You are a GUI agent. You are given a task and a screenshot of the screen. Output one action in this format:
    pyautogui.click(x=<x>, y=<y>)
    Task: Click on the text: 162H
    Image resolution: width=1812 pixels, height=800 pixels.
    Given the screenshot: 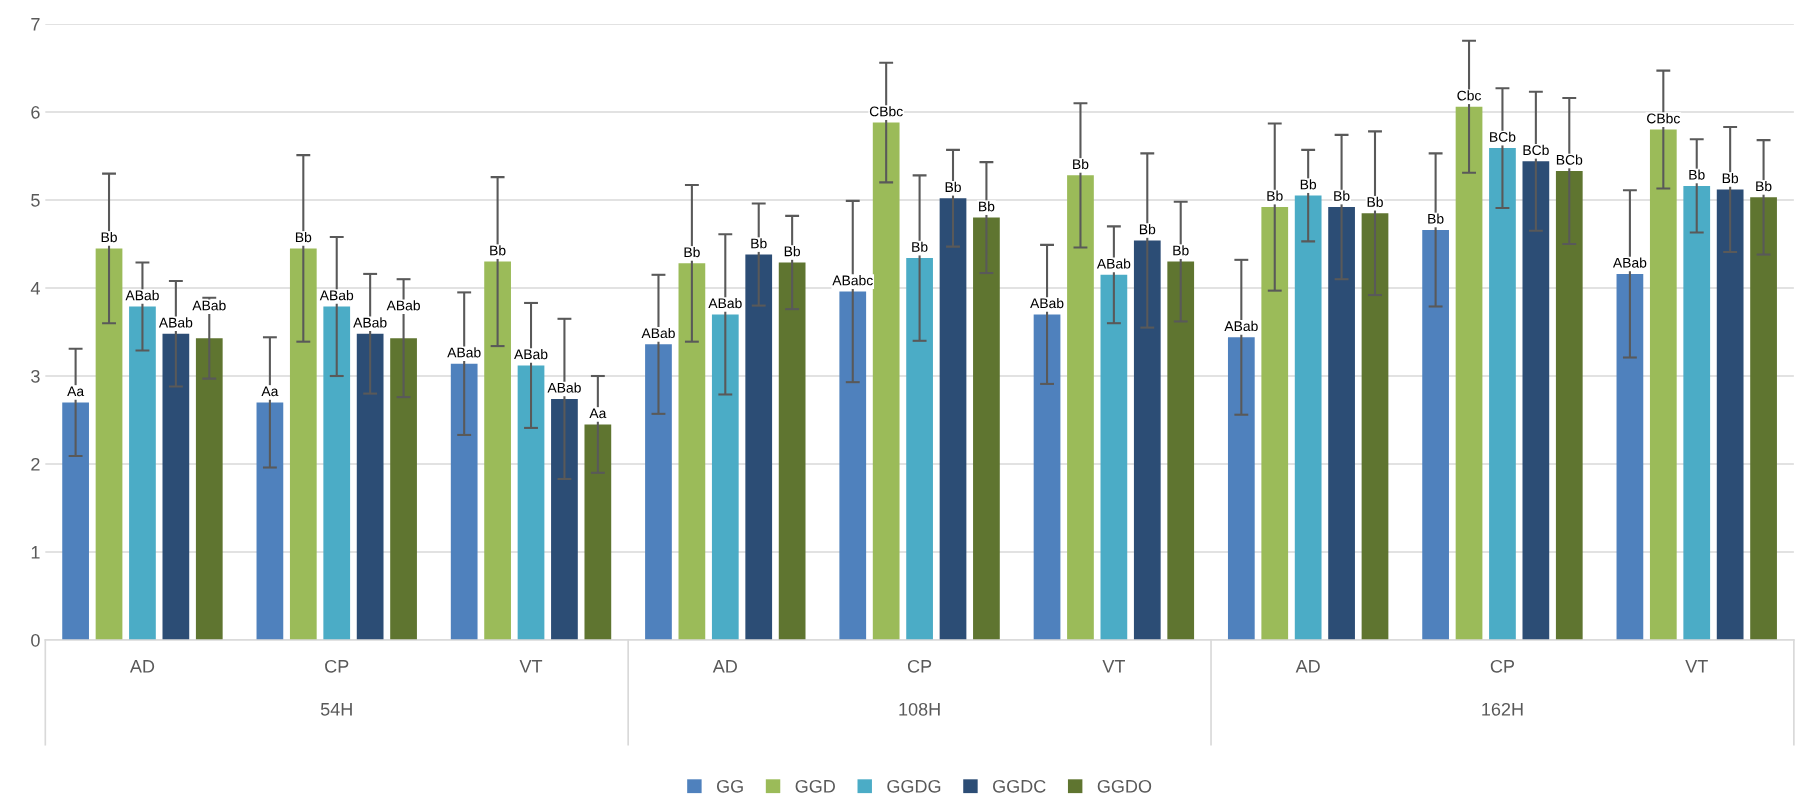 What is the action you would take?
    pyautogui.click(x=1502, y=709)
    